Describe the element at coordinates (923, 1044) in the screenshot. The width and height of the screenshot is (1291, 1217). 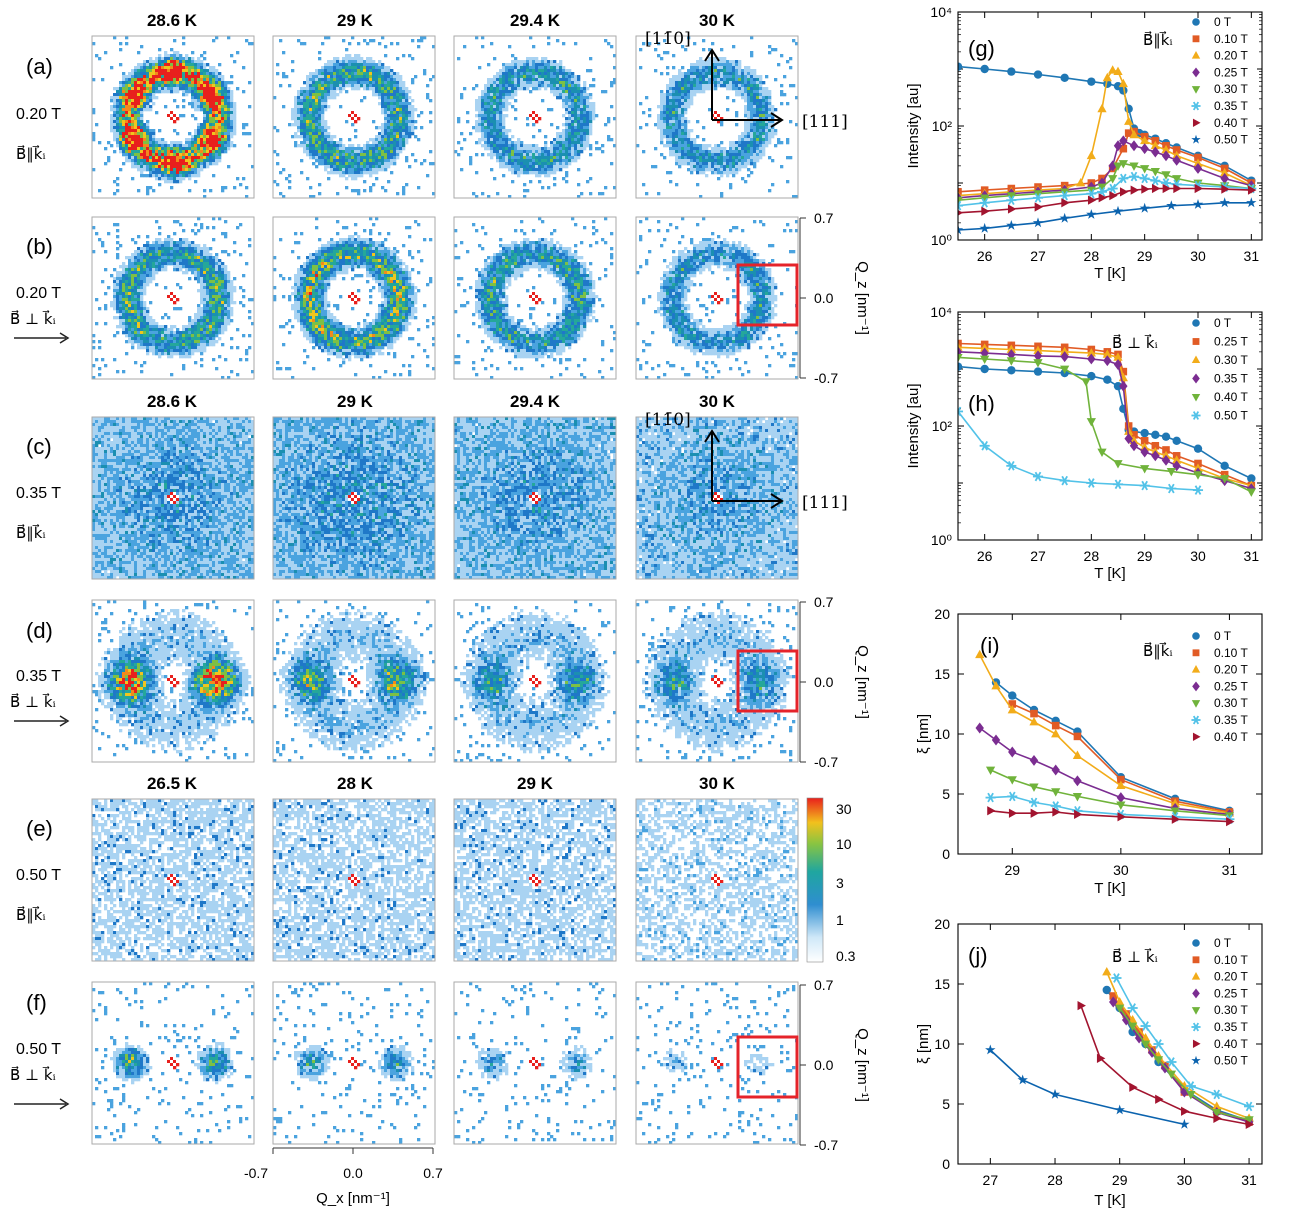
I see `y-axis-label: ξ [nm]` at that location.